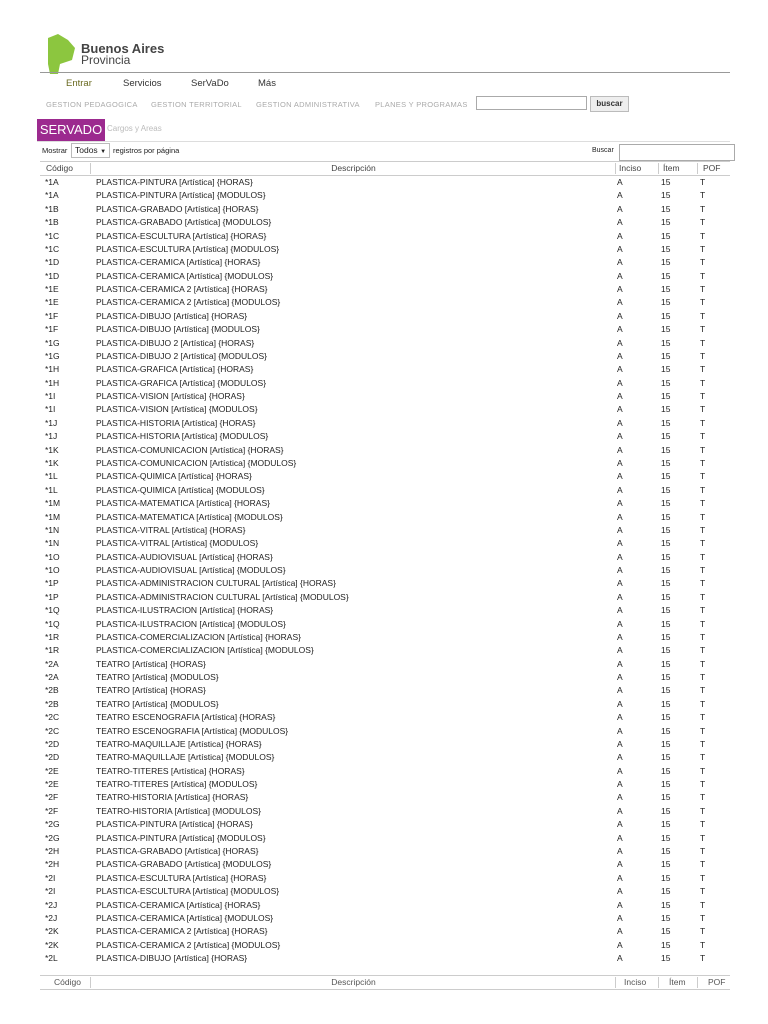 This screenshot has height=1024, width=768. I want to click on header-pof: POF, so click(708, 168).